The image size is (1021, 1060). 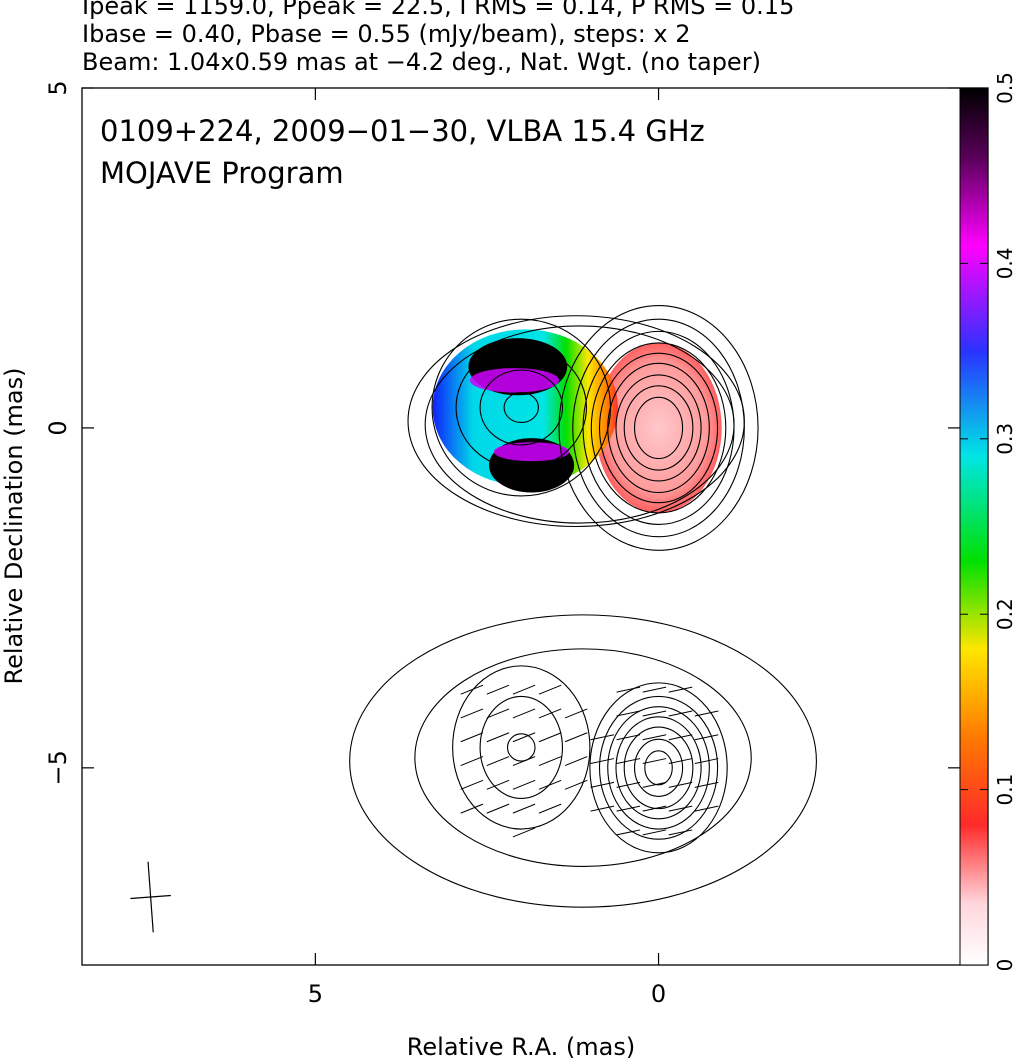 What do you see at coordinates (531, 452) in the screenshot?
I see `fractional-pol-magenta-bottom` at bounding box center [531, 452].